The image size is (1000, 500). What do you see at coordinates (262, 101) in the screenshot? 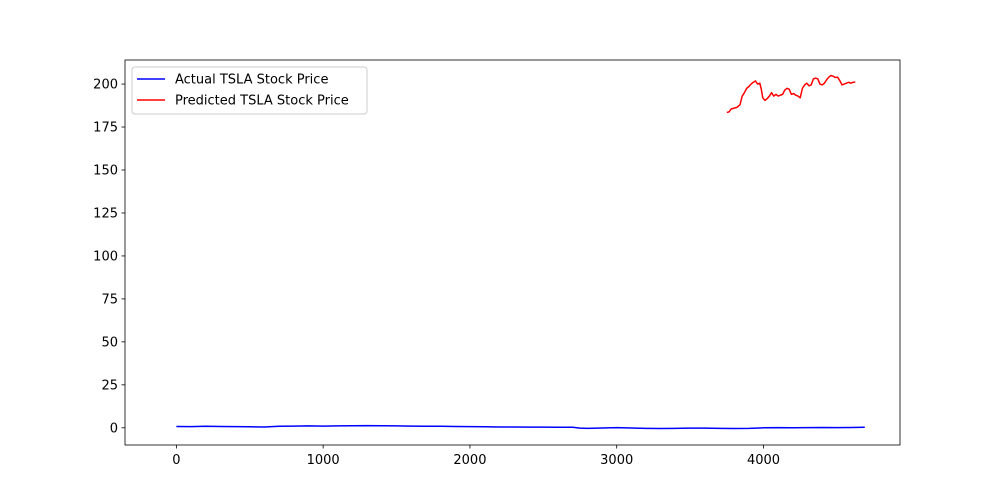
I see `legend-label-predicted: Predicted TSLA Stock Price` at bounding box center [262, 101].